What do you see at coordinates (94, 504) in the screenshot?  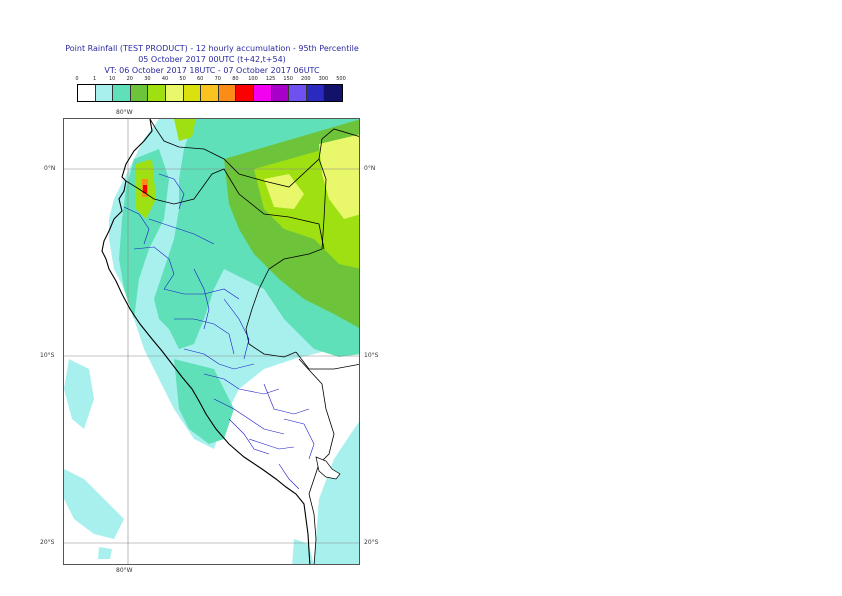 I see `rain-region-west-patch2` at bounding box center [94, 504].